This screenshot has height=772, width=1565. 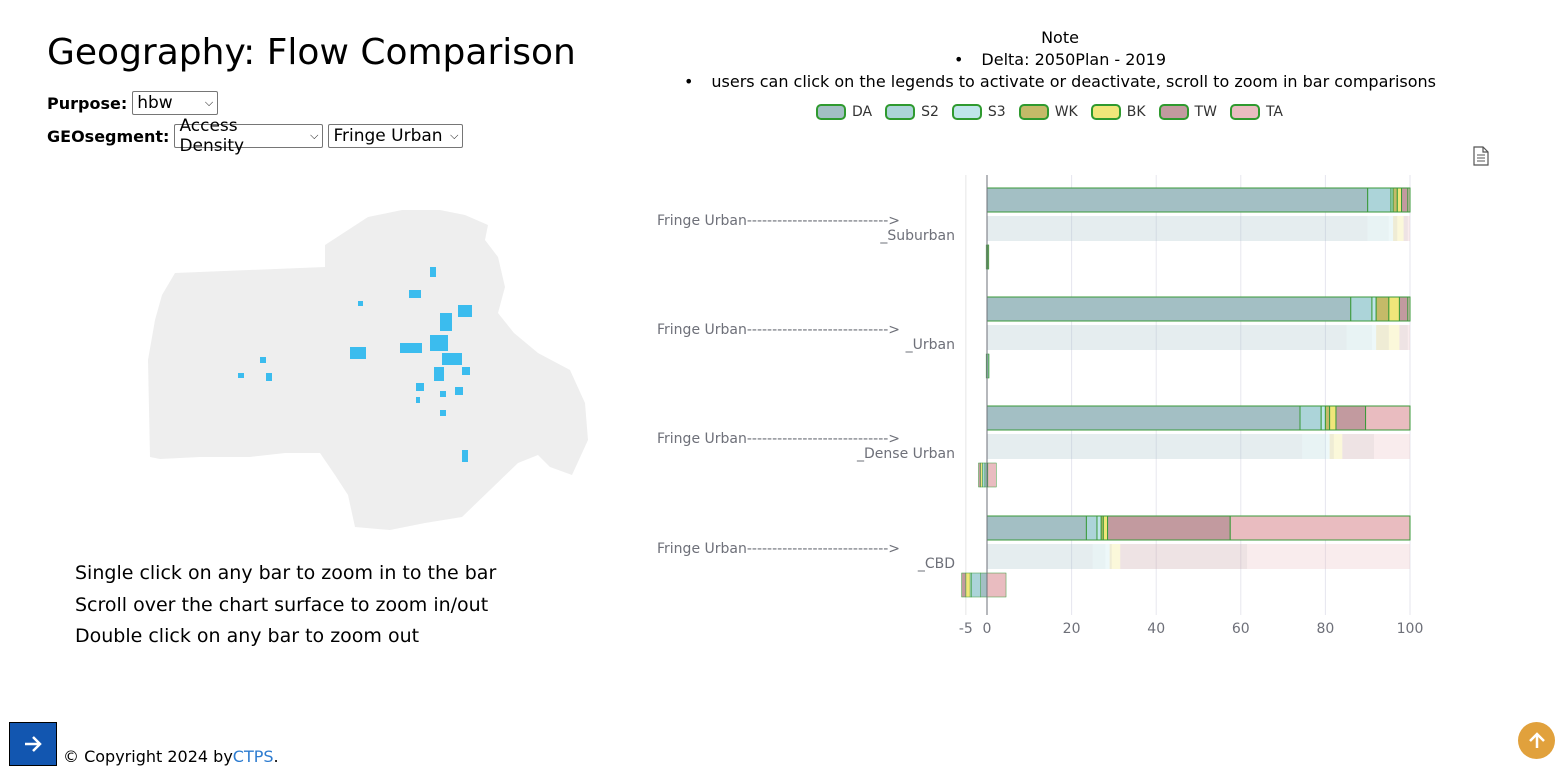 I want to click on instruction-line: Double click on any bar to zoom out, so click(x=247, y=636).